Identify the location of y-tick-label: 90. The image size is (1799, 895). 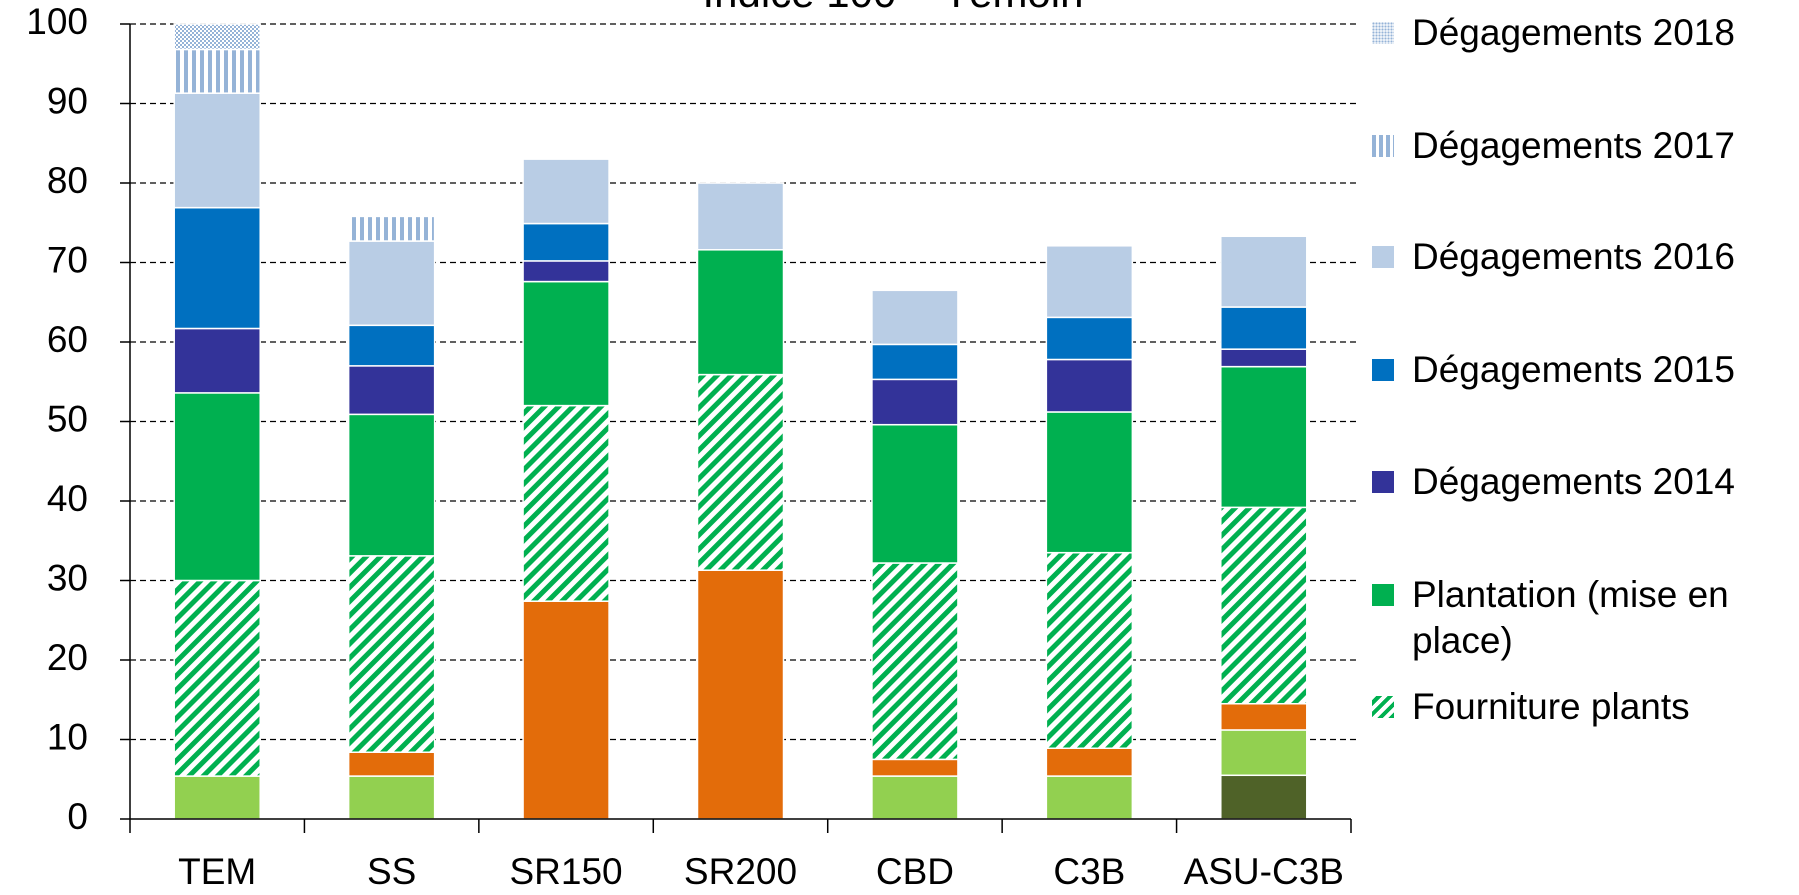
(67, 100).